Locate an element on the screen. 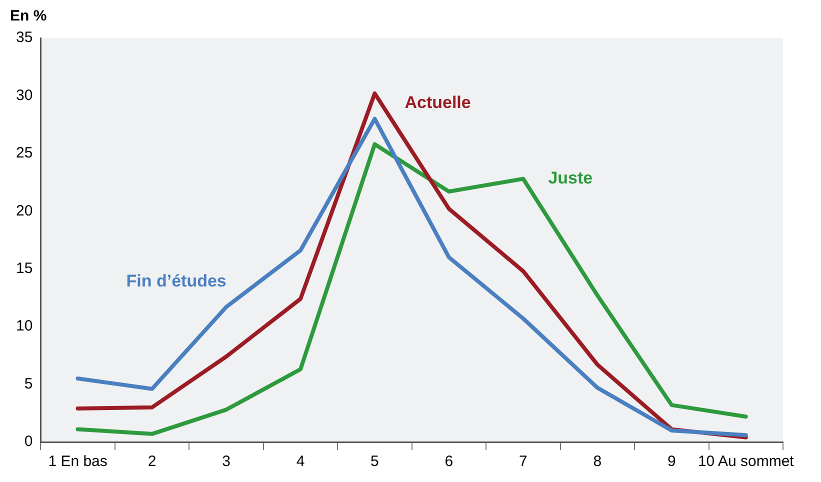  x-tick-label: 7 is located at coordinates (523, 461).